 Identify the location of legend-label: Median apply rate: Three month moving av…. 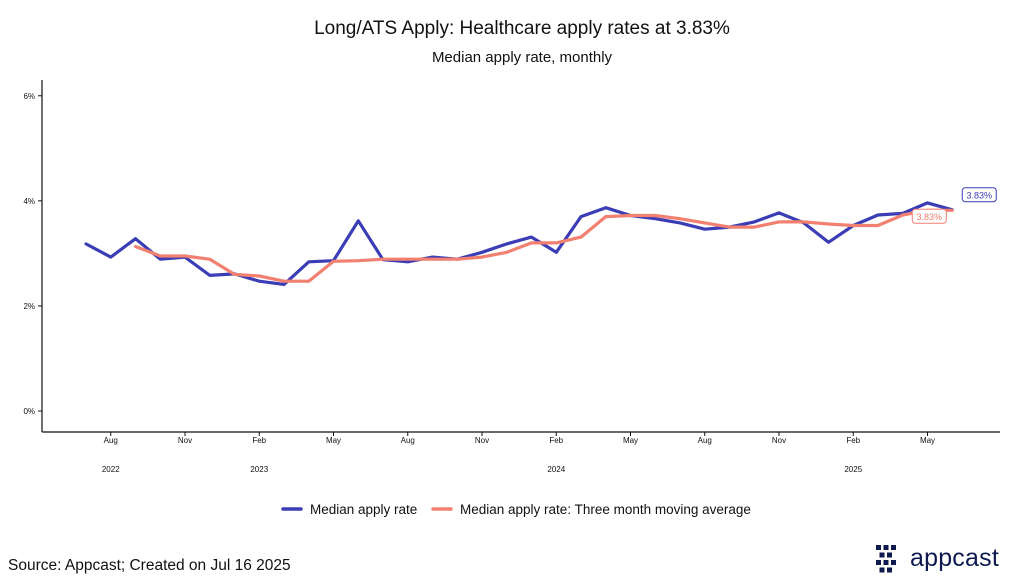
(605, 509).